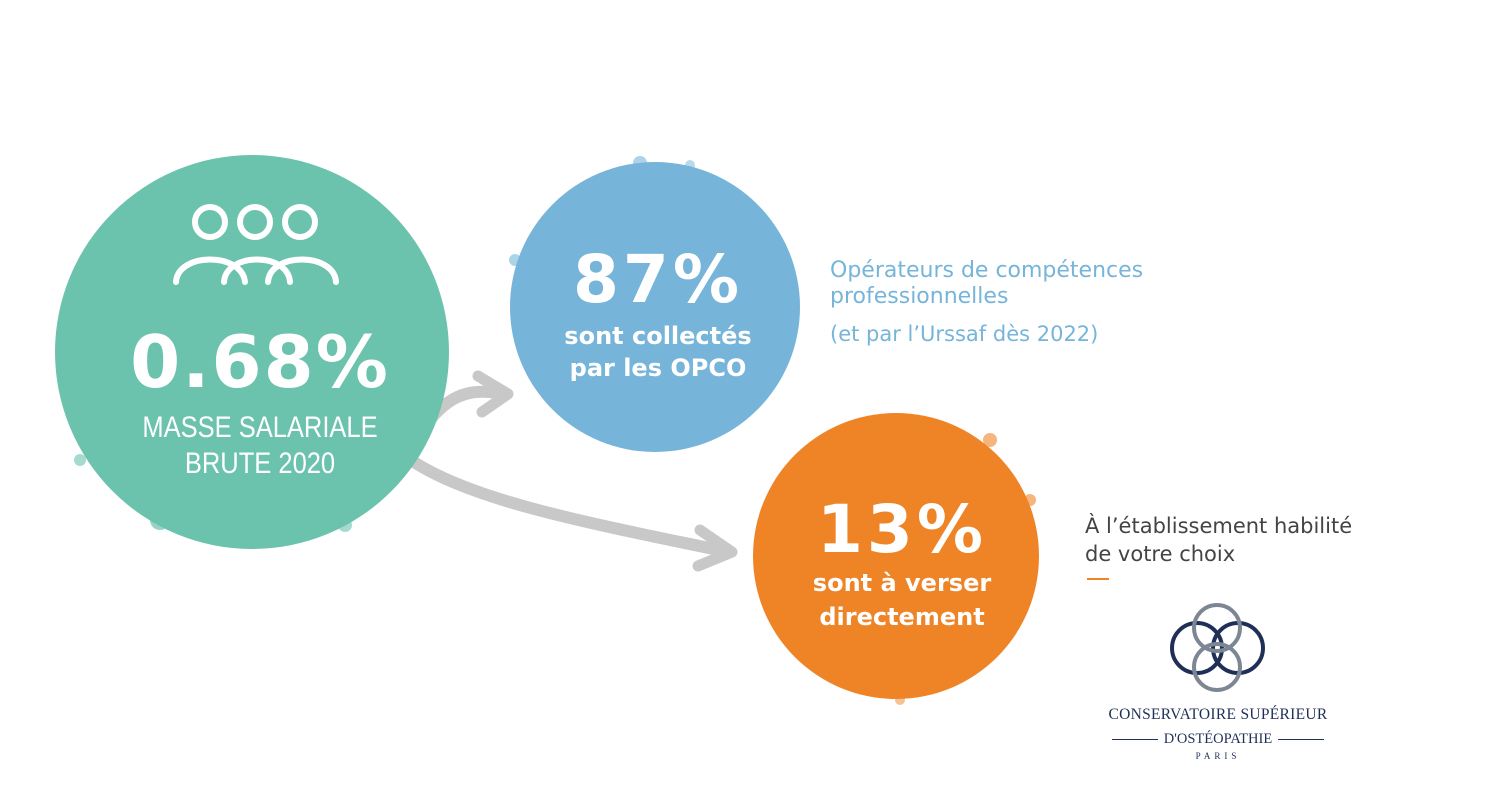  I want to click on total-percent: 0.68%, so click(260, 362).